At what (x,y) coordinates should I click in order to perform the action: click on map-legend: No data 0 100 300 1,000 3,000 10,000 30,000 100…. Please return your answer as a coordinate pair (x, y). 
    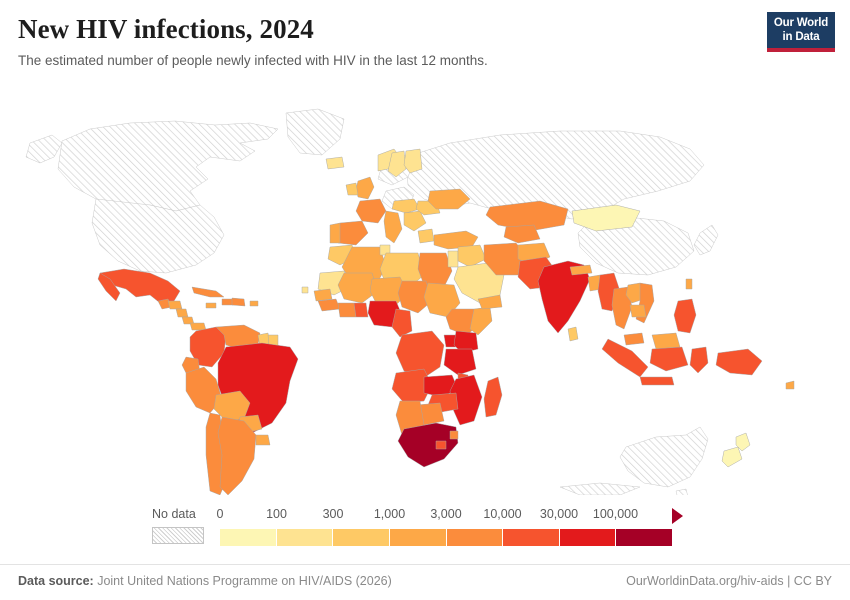
    Looking at the image, I should click on (425, 530).